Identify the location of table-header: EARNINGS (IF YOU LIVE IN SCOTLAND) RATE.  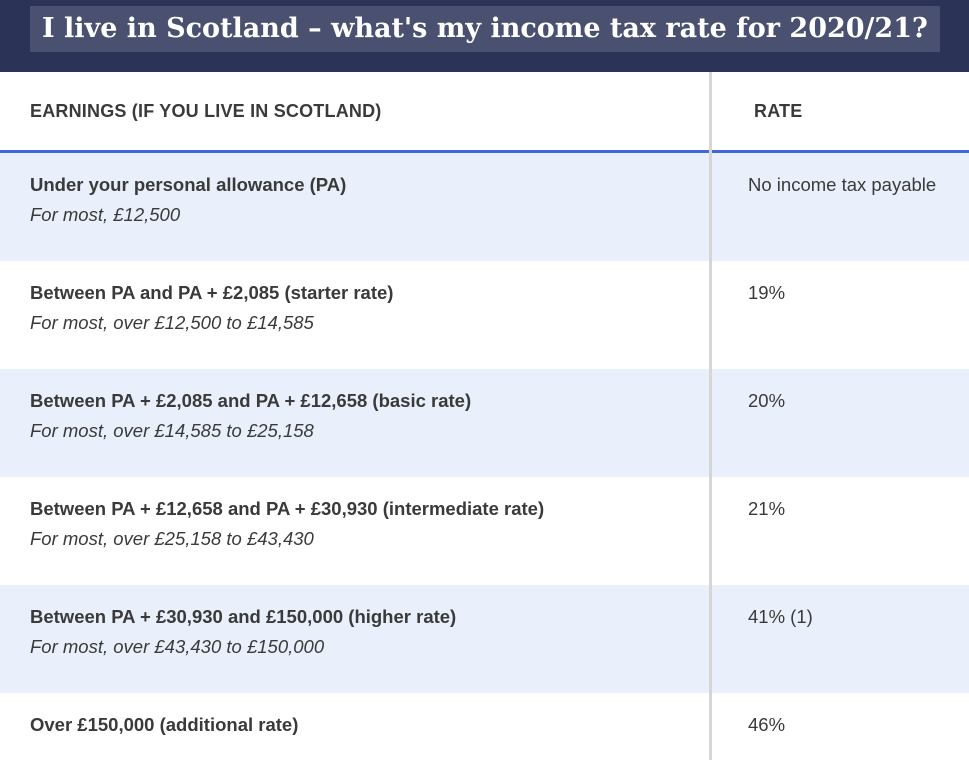
(484, 112).